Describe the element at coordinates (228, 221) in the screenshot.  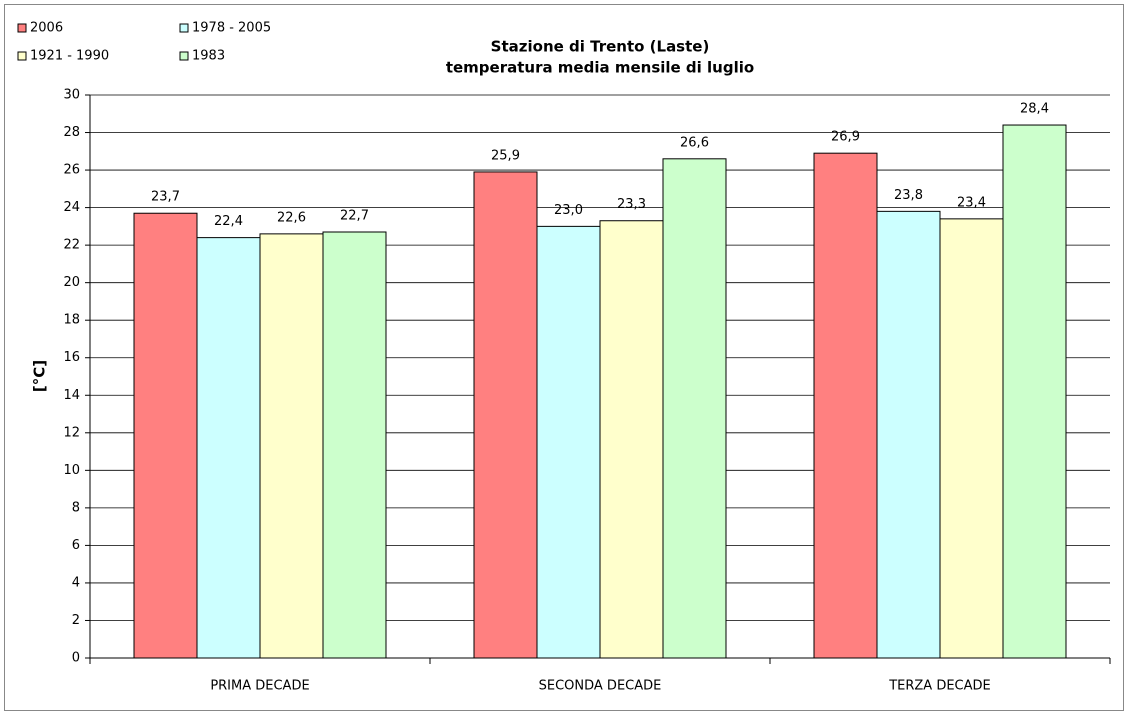
I see `value-label: 22,4` at that location.